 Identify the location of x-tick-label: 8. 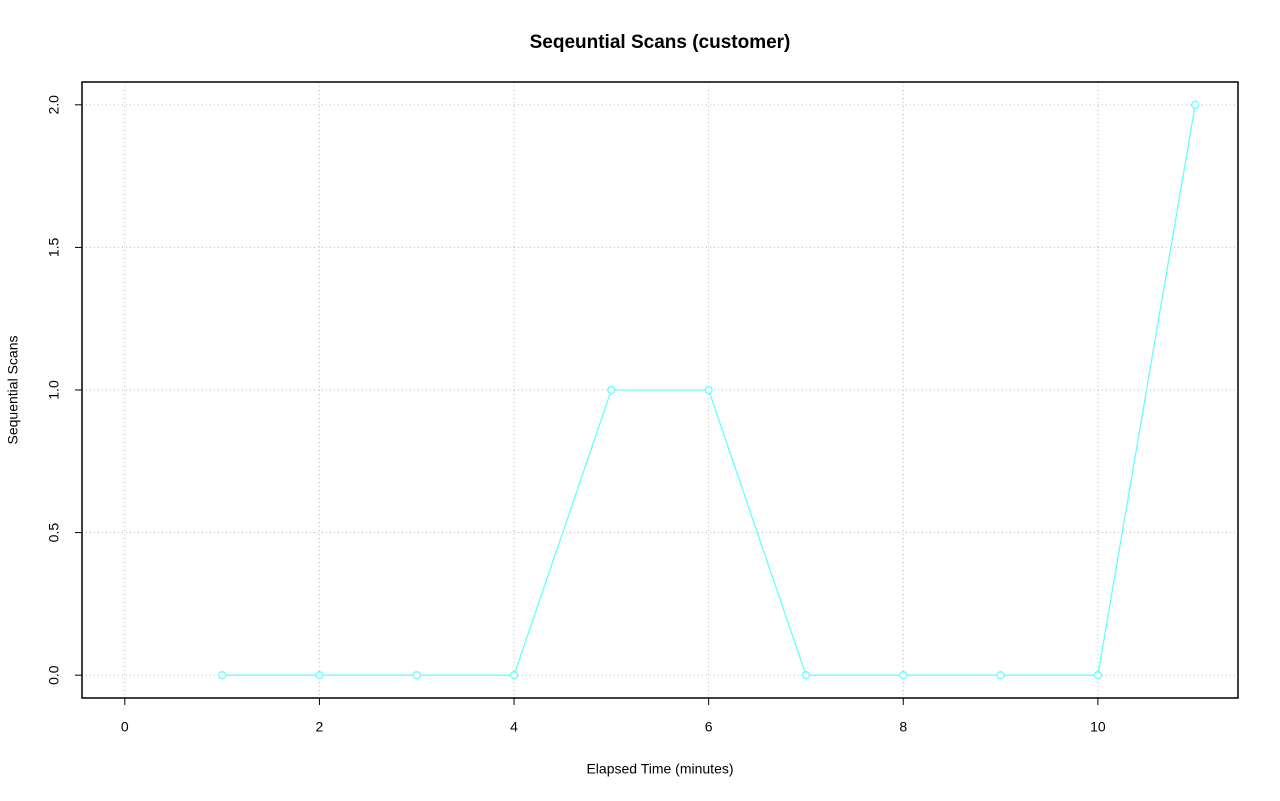
(903, 727).